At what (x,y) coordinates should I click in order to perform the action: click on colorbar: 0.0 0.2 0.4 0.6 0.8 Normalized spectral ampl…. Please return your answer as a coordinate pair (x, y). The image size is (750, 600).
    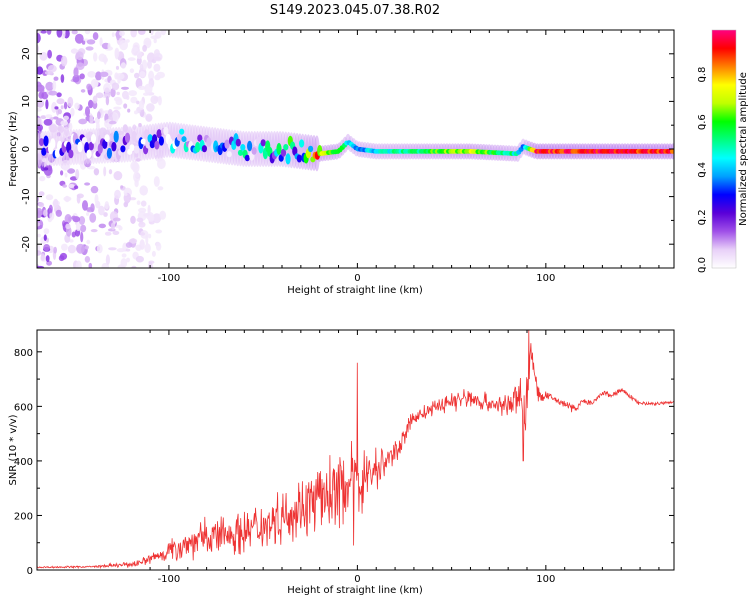
    Looking at the image, I should click on (723, 151).